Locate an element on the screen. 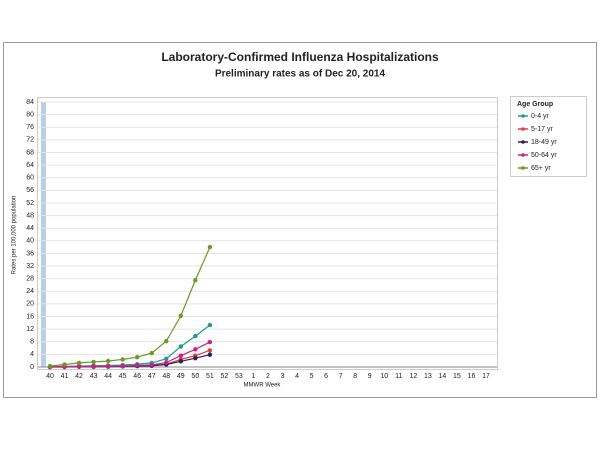  legend-box is located at coordinates (548, 136).